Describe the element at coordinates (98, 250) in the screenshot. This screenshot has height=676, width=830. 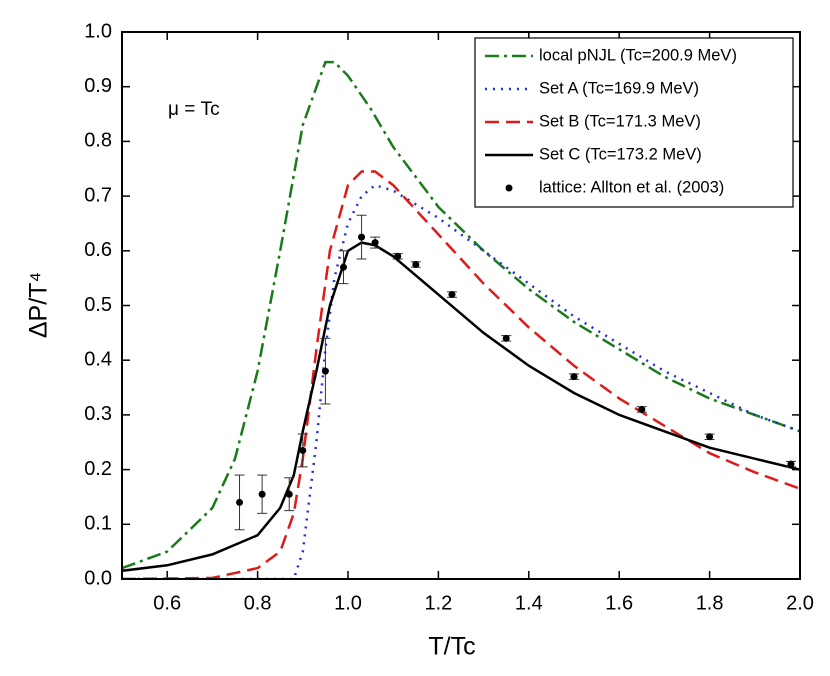
I see `y-tick-label: 0.6` at that location.